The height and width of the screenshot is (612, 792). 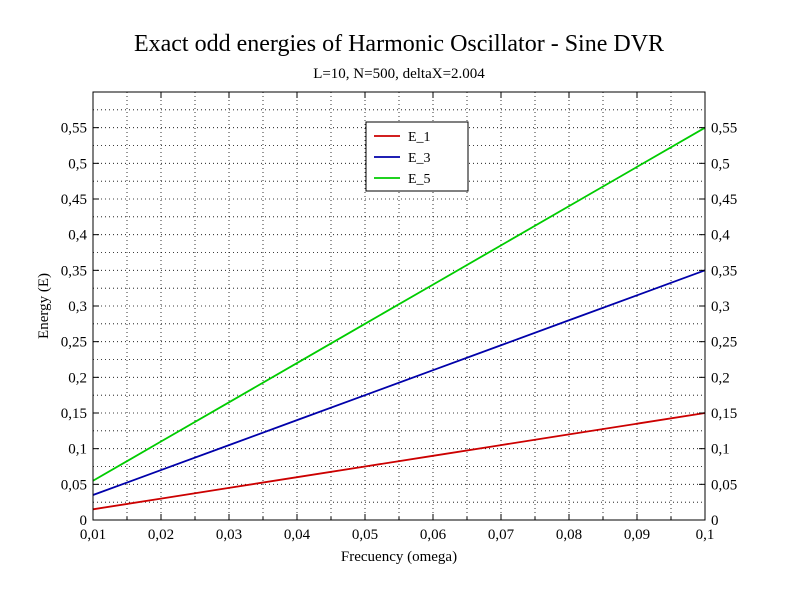 What do you see at coordinates (720, 164) in the screenshot?
I see `y-tick-label-right: 0,5` at bounding box center [720, 164].